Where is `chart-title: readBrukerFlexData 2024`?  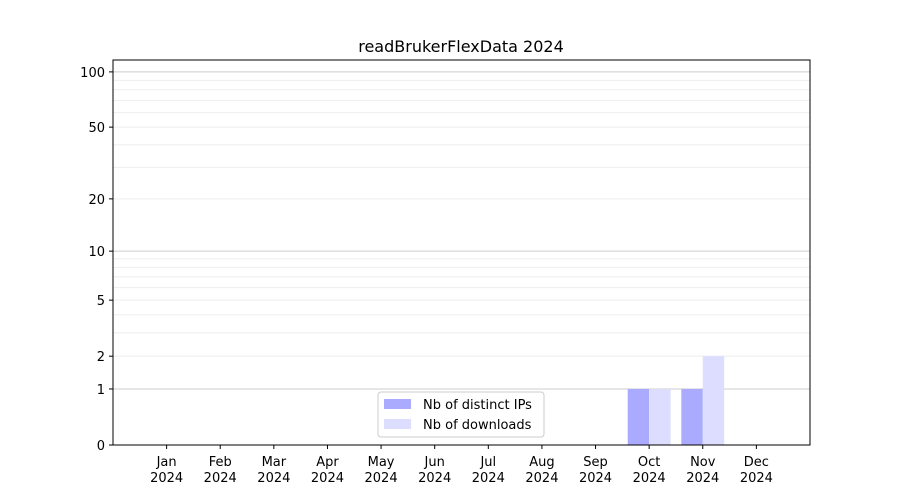 chart-title: readBrukerFlexData 2024 is located at coordinates (461, 46).